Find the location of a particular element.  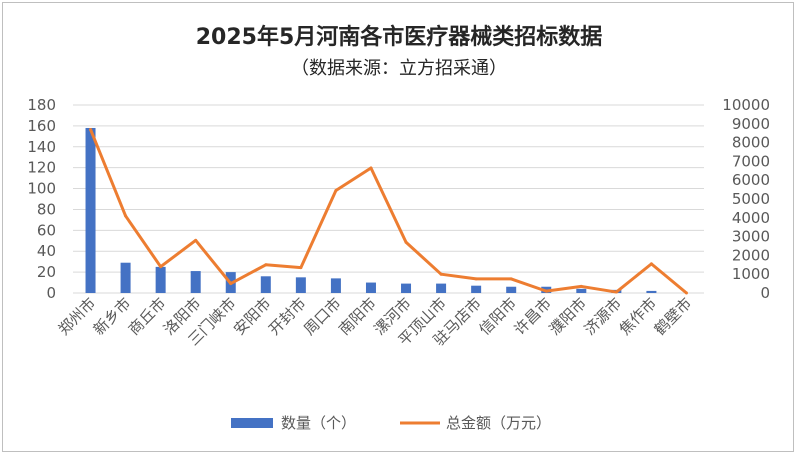

category-label: 开封市 is located at coordinates (287, 316).